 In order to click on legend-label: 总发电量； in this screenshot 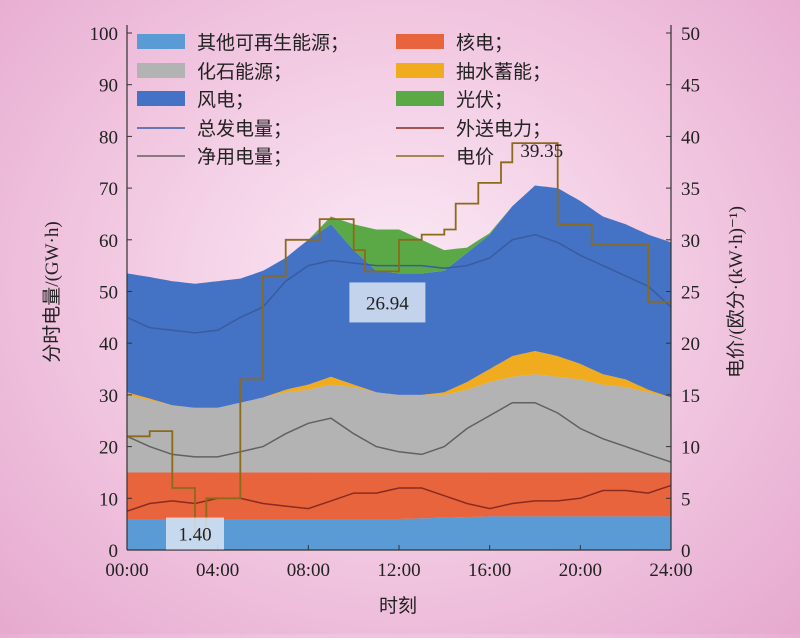, I will do `click(244, 129)`.